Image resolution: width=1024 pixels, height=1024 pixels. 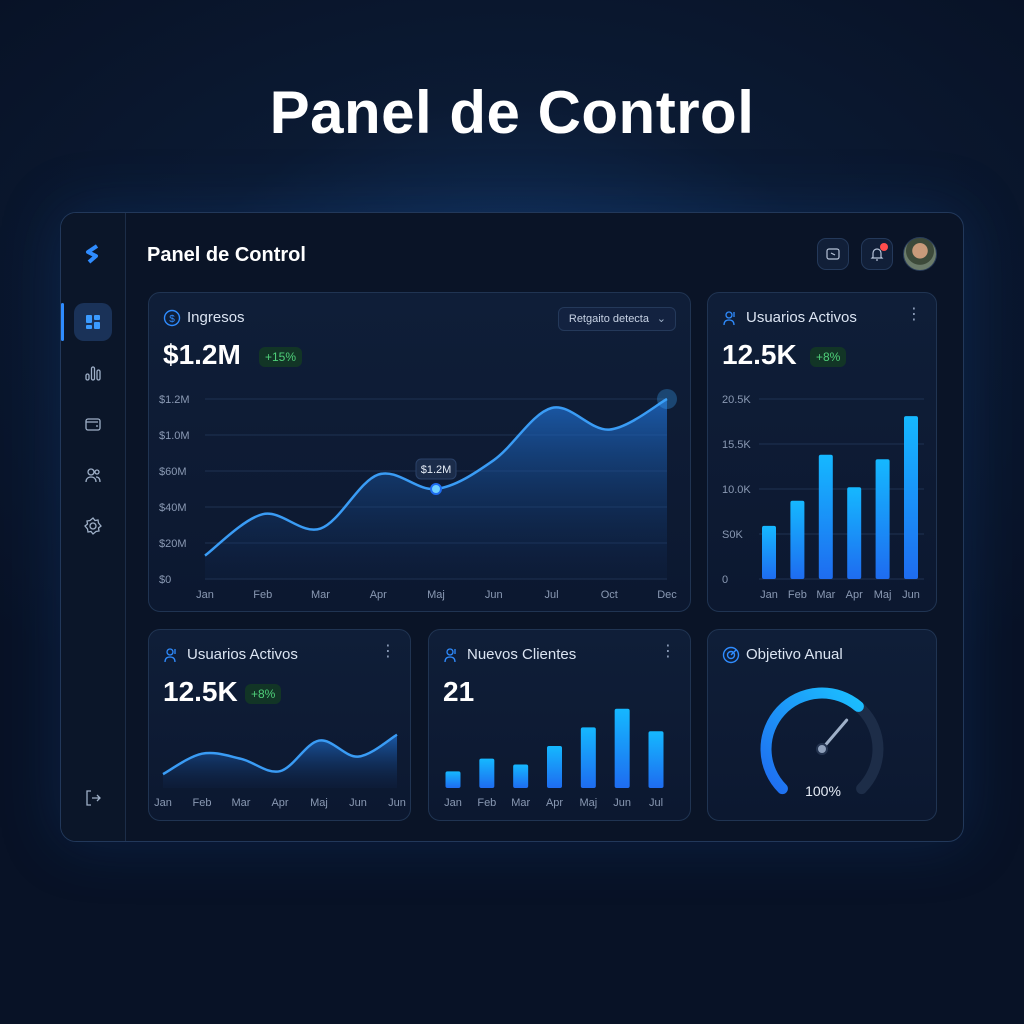 I want to click on y-tick-label: $1.2M, so click(x=174, y=400).